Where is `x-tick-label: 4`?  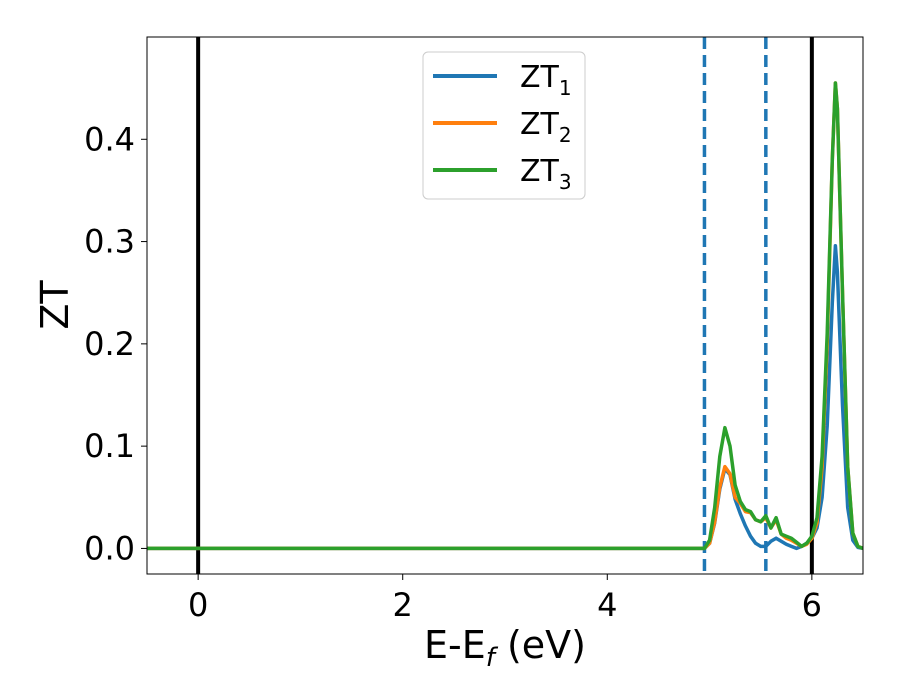
x-tick-label: 4 is located at coordinates (607, 605).